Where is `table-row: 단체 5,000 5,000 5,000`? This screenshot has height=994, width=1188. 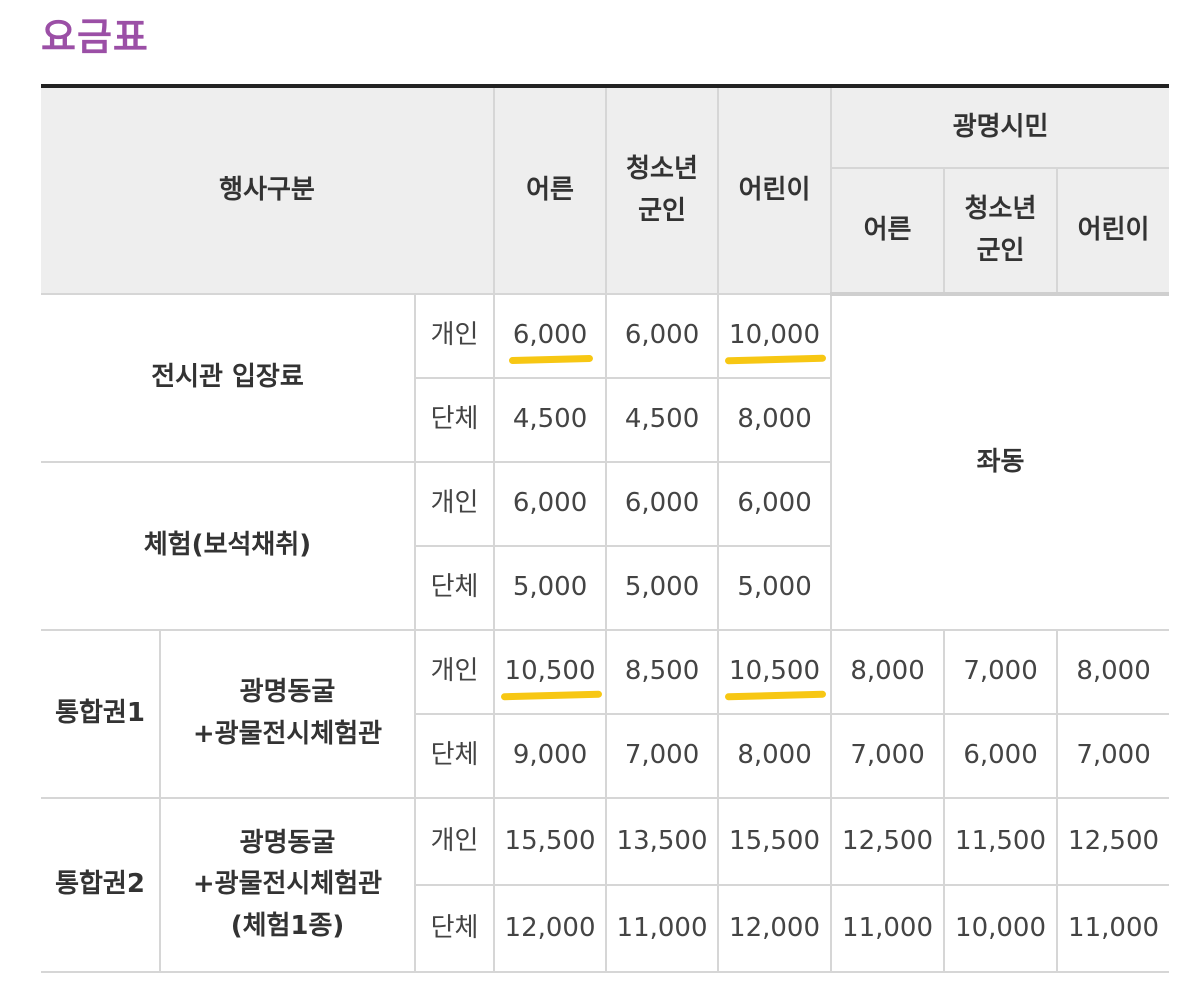
table-row: 단체 5,000 5,000 5,000 is located at coordinates (605, 588).